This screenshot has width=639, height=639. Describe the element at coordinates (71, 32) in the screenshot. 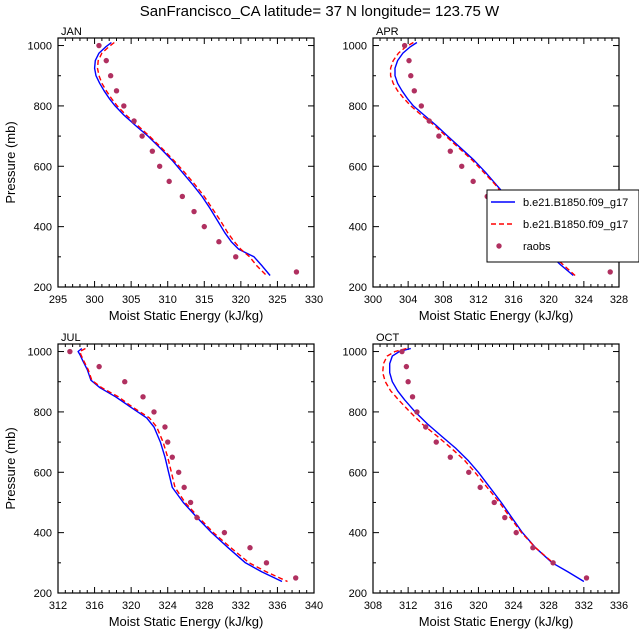

I see `panel-title: JAN` at that location.